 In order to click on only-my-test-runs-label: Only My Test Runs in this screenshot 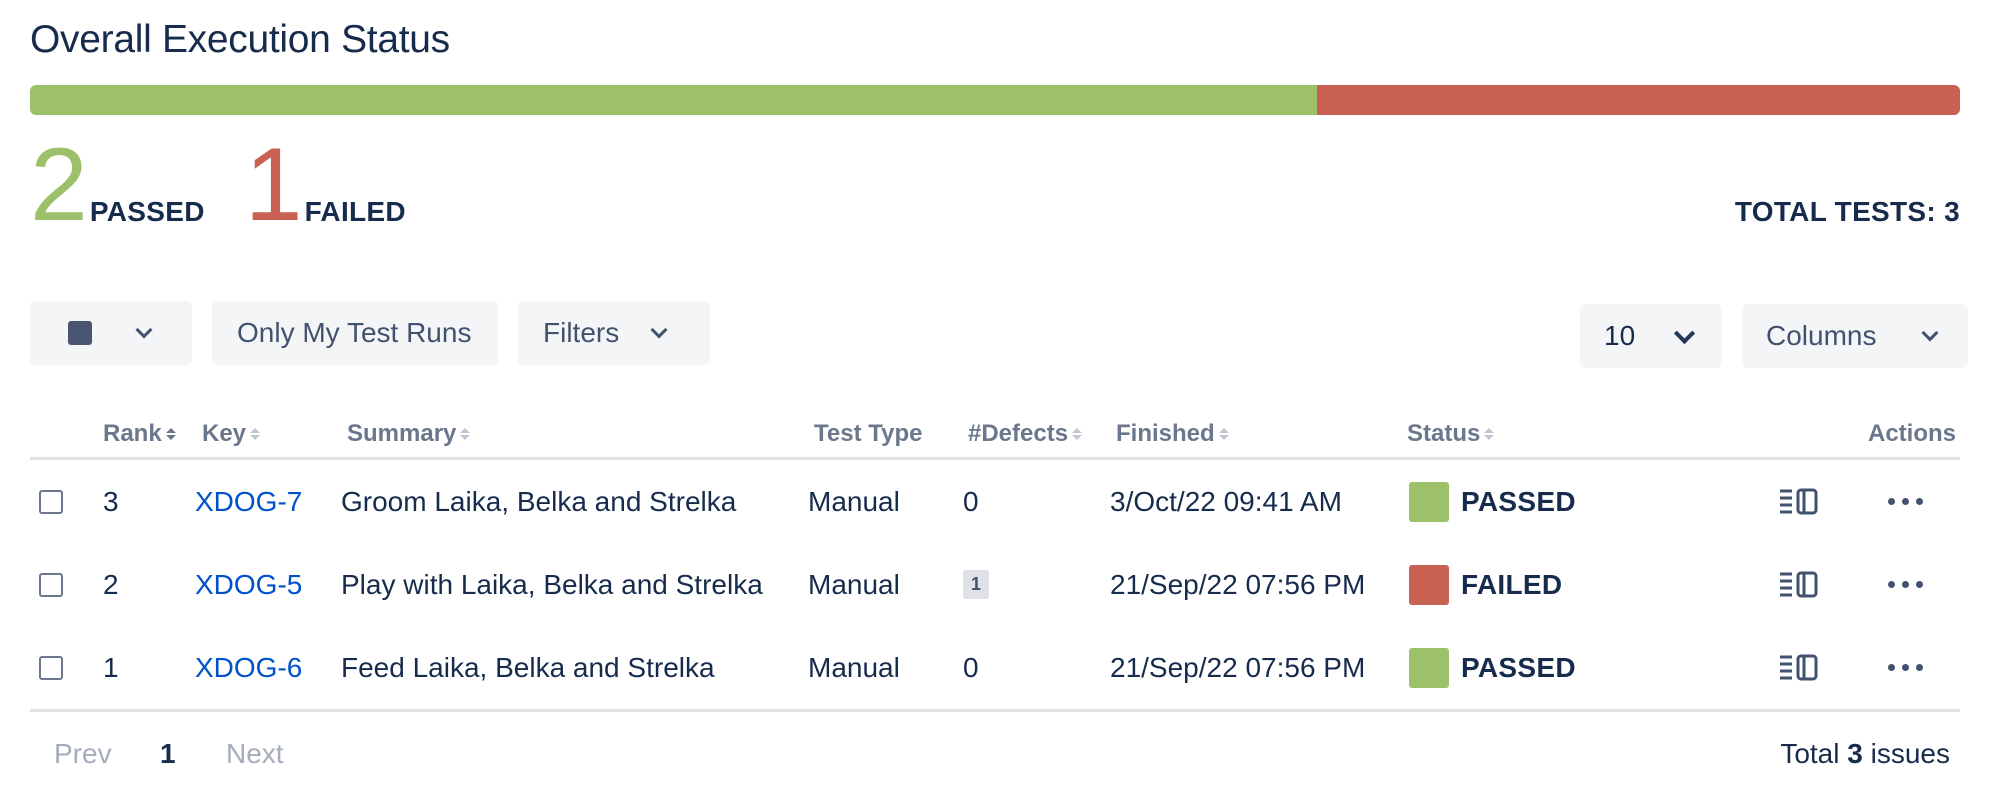, I will do `click(354, 332)`.